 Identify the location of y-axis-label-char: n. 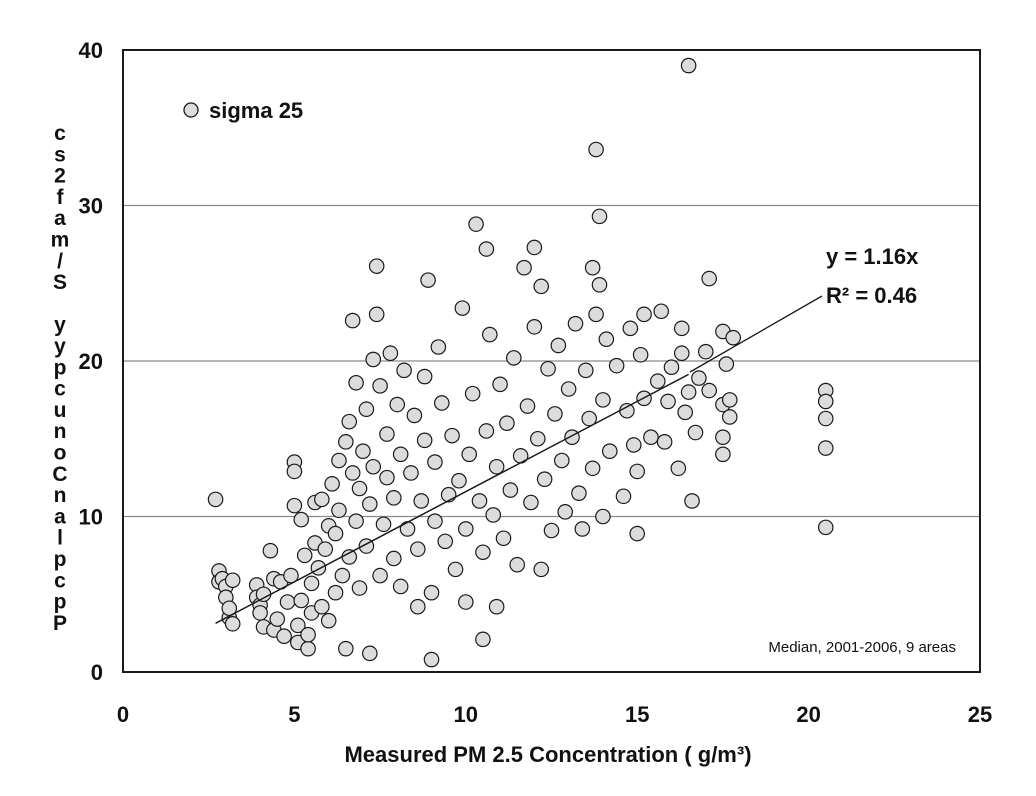
(60, 495).